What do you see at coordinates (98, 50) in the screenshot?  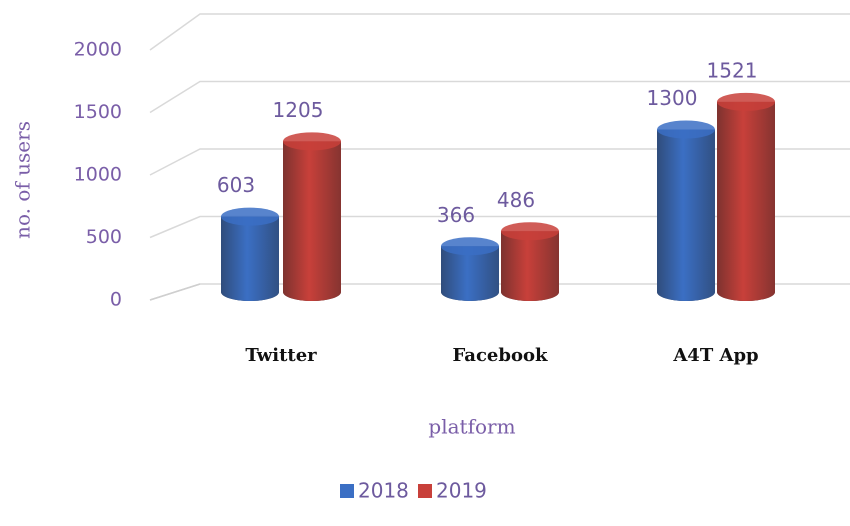 I see `y-tick-label: 2000` at bounding box center [98, 50].